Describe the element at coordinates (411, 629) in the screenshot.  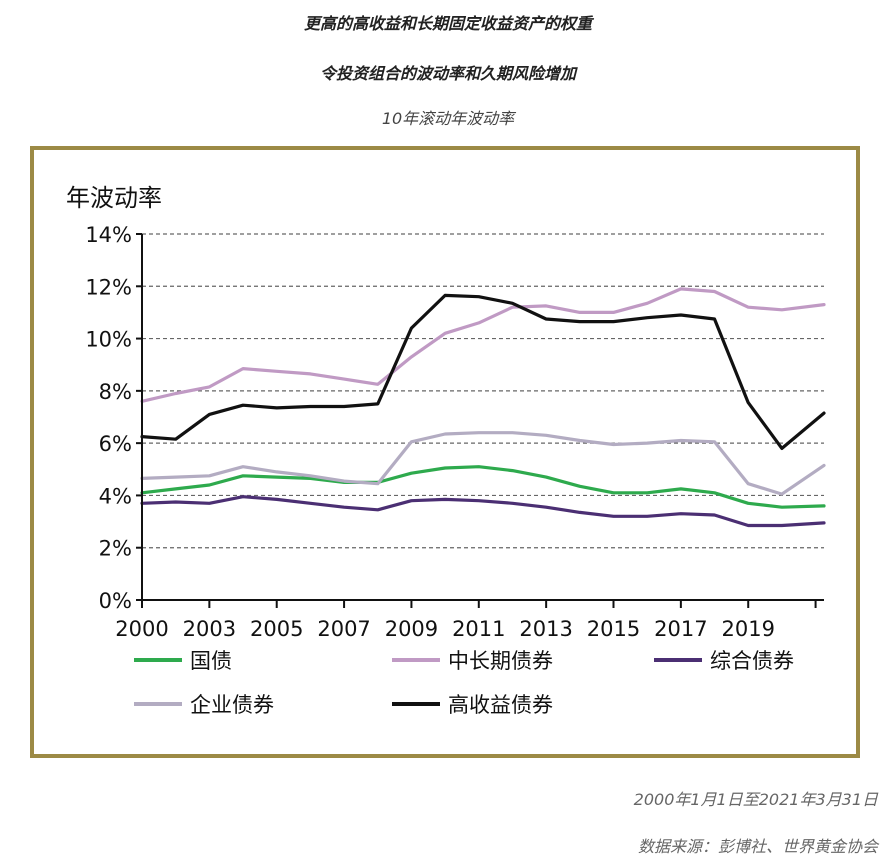
I see `x-tick-label: 2009` at that location.